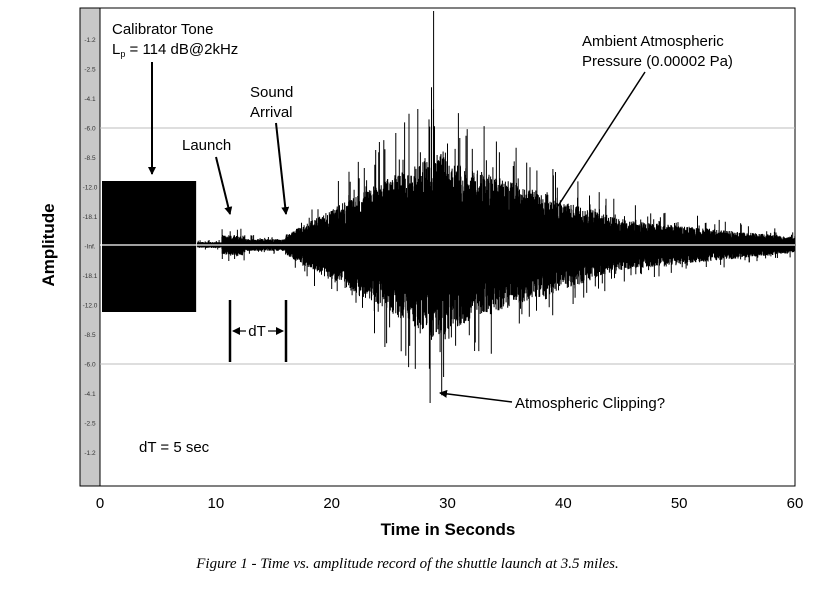  I want to click on y-tick-label: -Inf., so click(89, 247).